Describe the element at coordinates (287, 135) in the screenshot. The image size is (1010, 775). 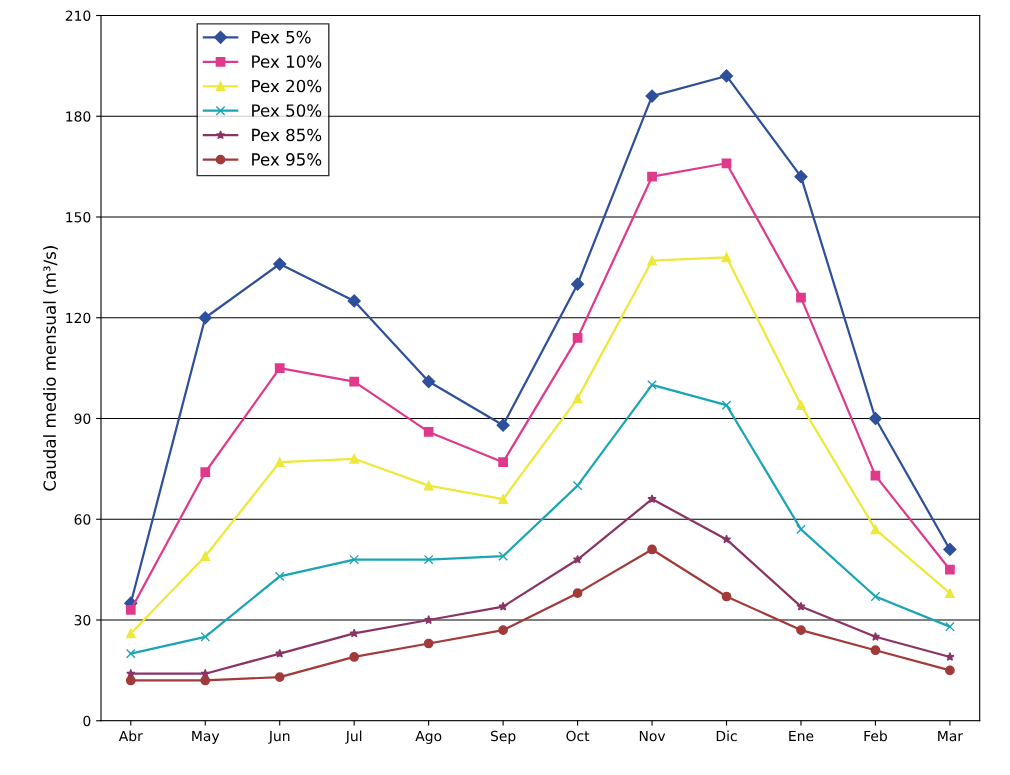
I see `legend-label: Pex 85%` at that location.